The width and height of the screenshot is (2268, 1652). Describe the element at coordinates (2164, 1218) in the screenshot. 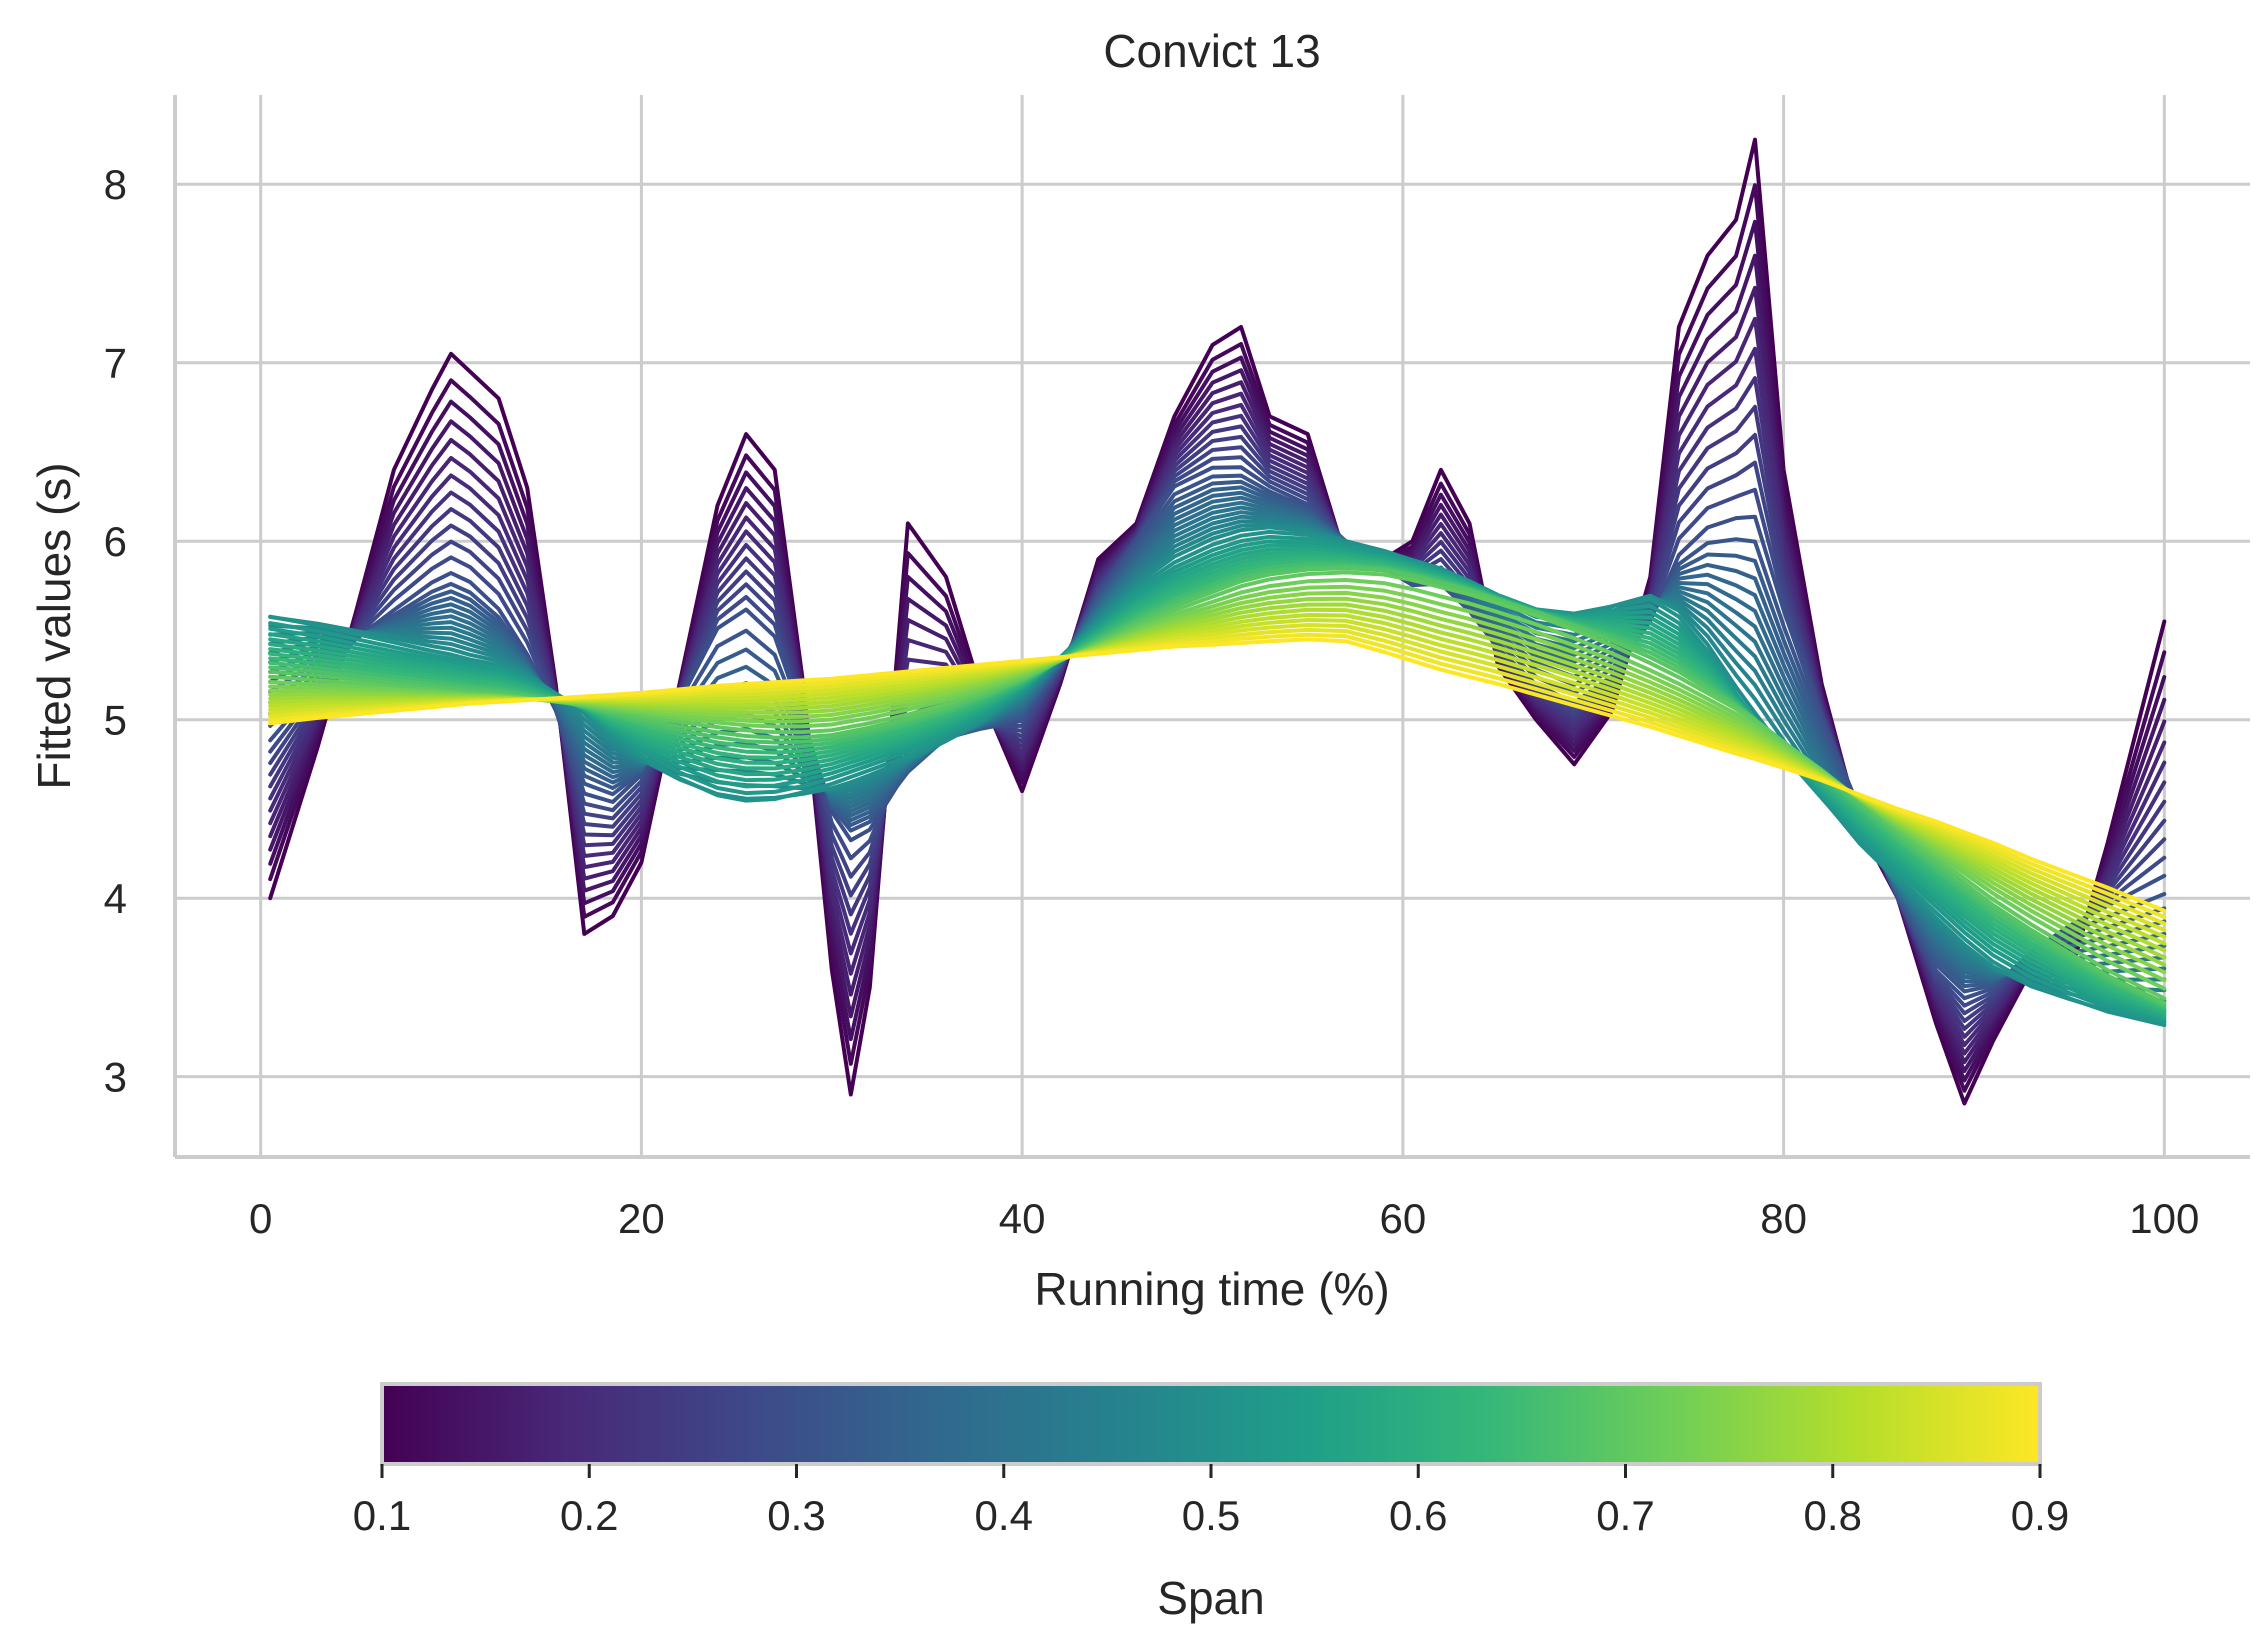

I see `x-tick-label: 100` at that location.